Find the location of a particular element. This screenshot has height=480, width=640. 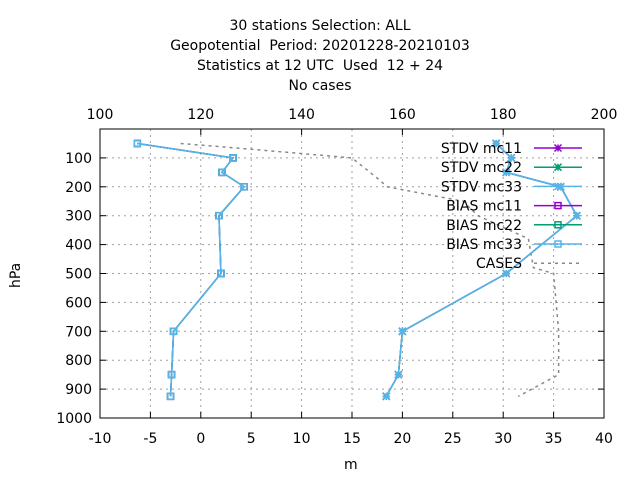

x-tick-label: 35 is located at coordinates (554, 439).